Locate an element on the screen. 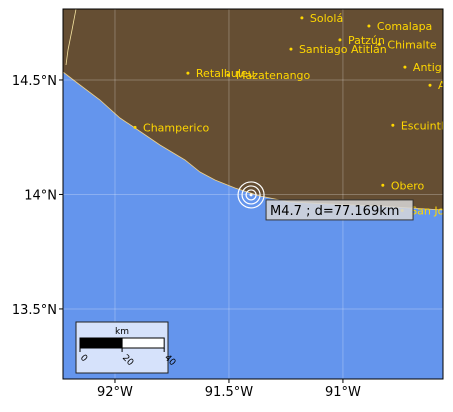 The height and width of the screenshot is (412, 453). x-tick-label: 91.5°W is located at coordinates (229, 392).